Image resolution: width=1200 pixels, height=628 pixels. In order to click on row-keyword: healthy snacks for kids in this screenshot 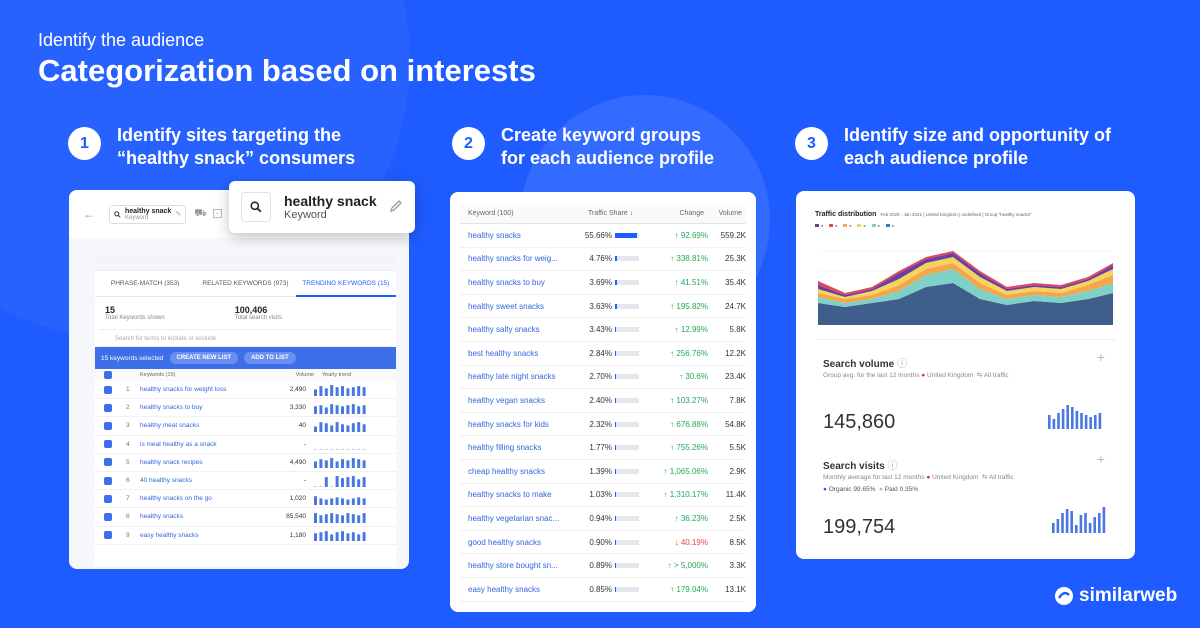, I will do `click(508, 424)`.